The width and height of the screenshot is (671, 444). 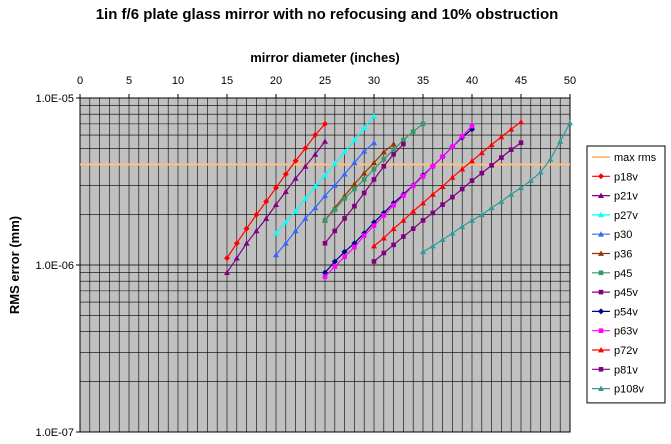 I want to click on x-tick-label: 35, so click(x=423, y=81).